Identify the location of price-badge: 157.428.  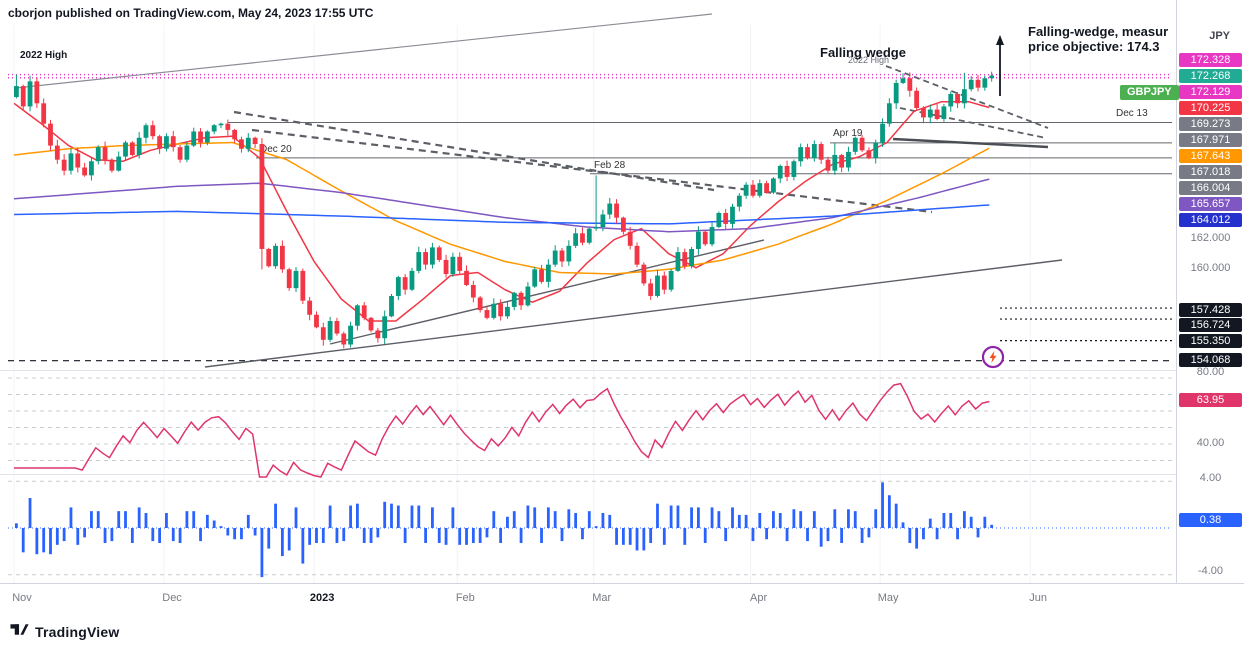
(1210, 310).